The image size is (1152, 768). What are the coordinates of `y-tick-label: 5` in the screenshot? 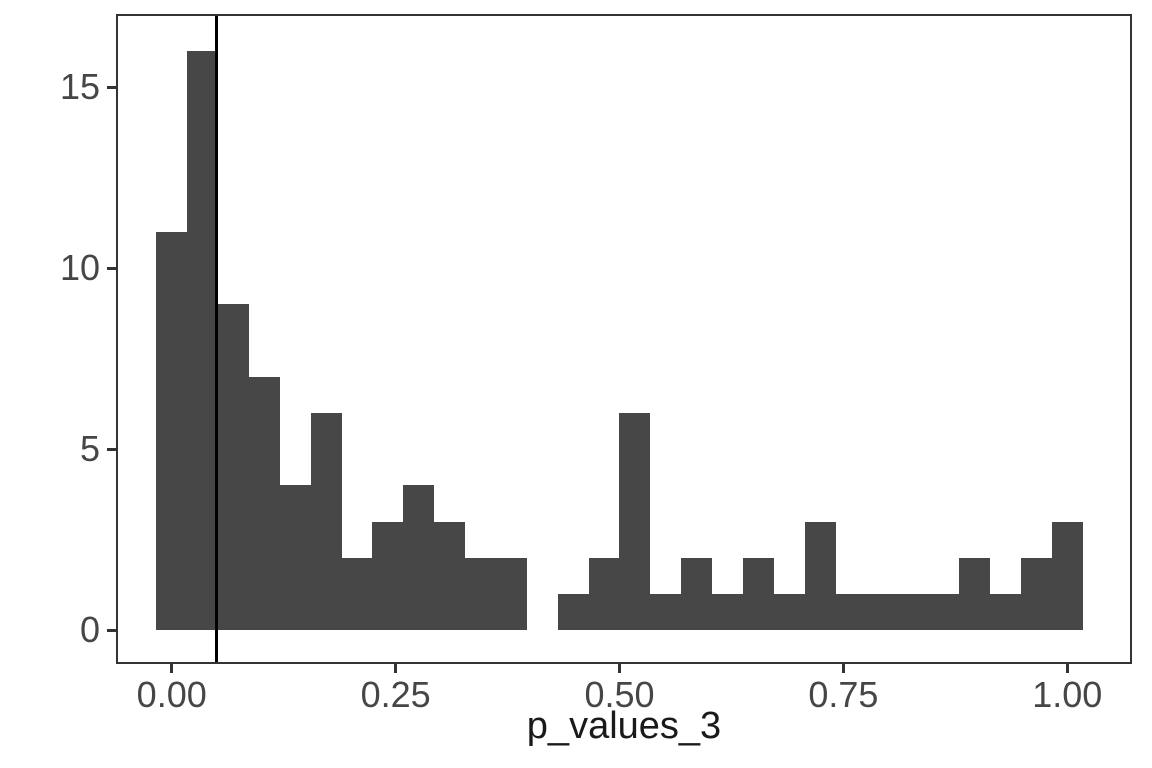 It's located at (89, 449).